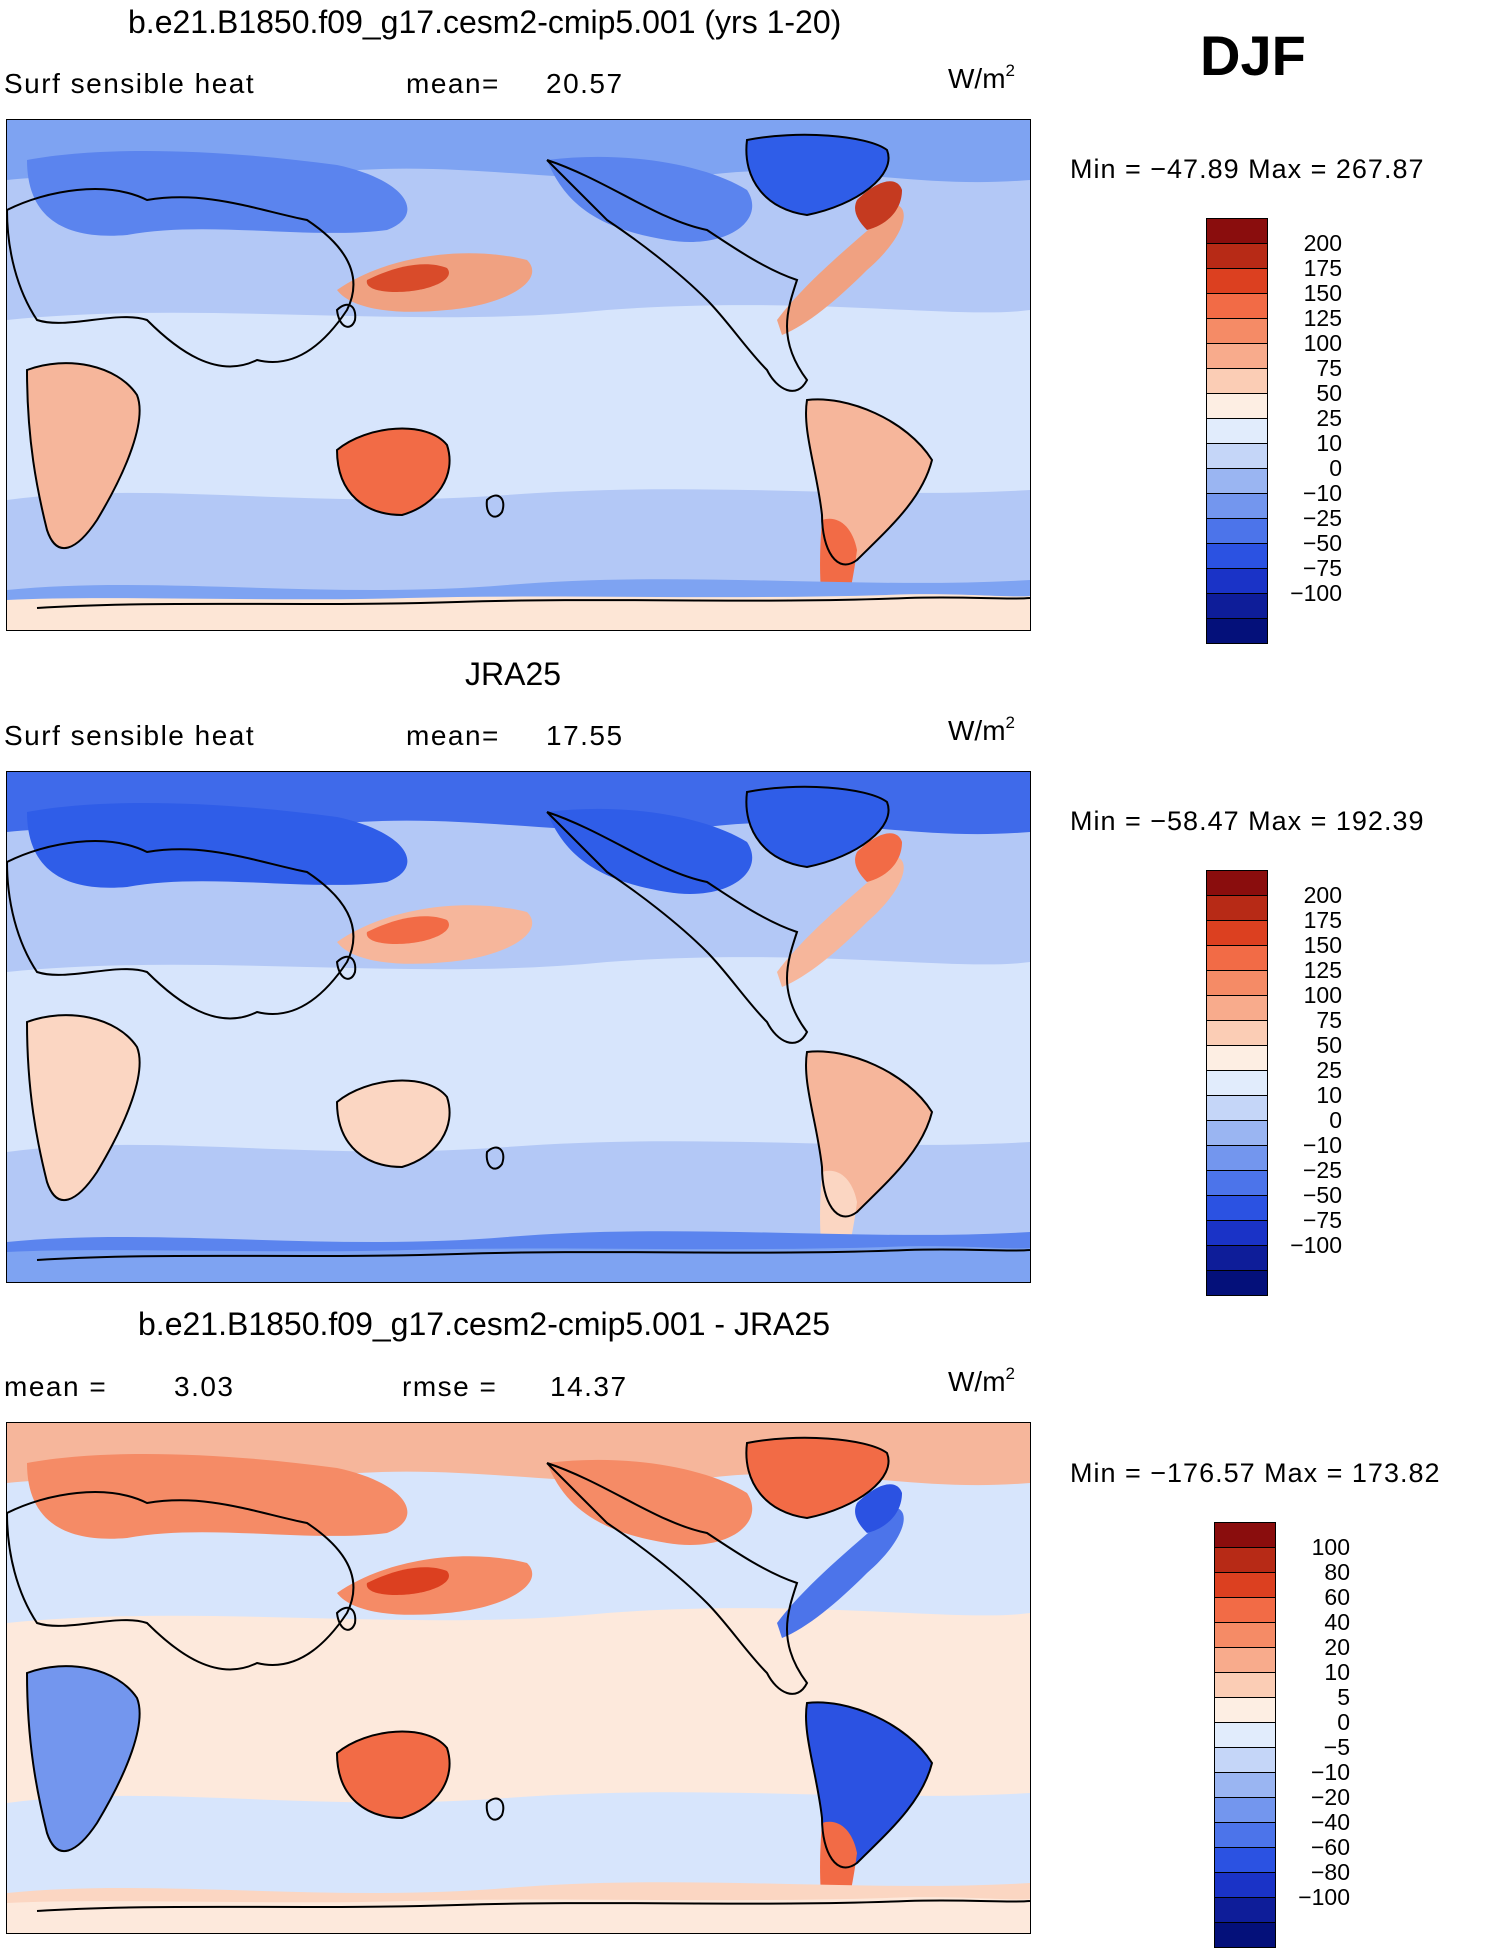 This screenshot has width=1500, height=1948. Describe the element at coordinates (518, 402) in the screenshot. I see `contour-fill-tropics` at that location.